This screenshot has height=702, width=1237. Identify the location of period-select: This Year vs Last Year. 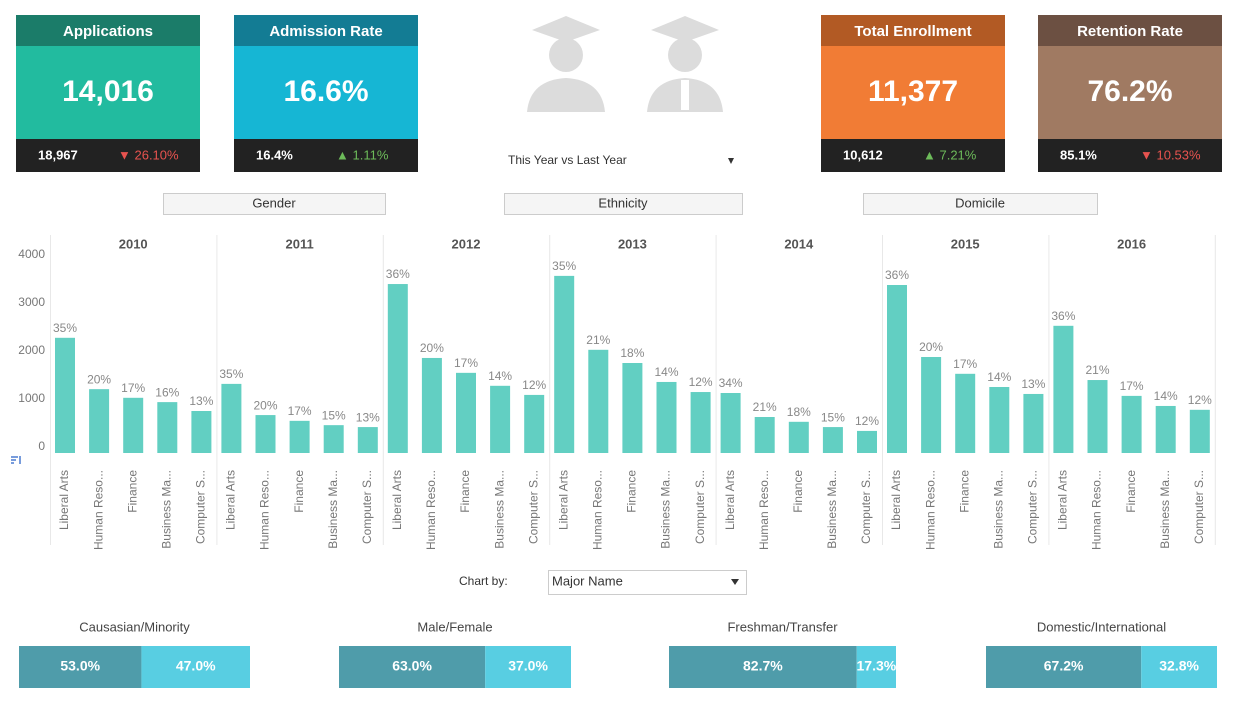
(567, 160).